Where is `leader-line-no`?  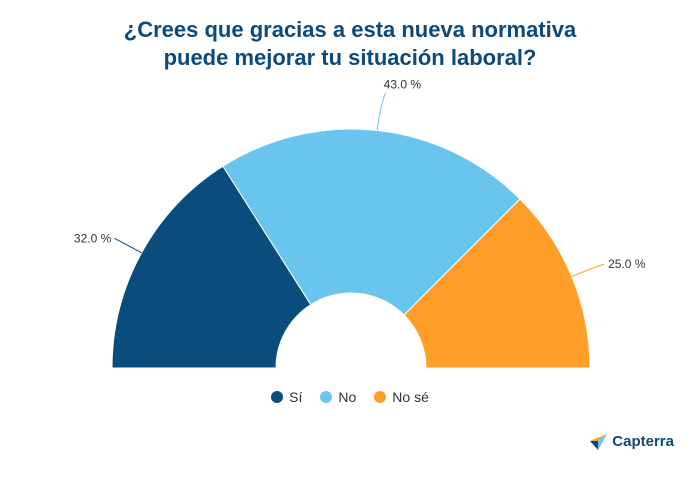 leader-line-no is located at coordinates (381, 111).